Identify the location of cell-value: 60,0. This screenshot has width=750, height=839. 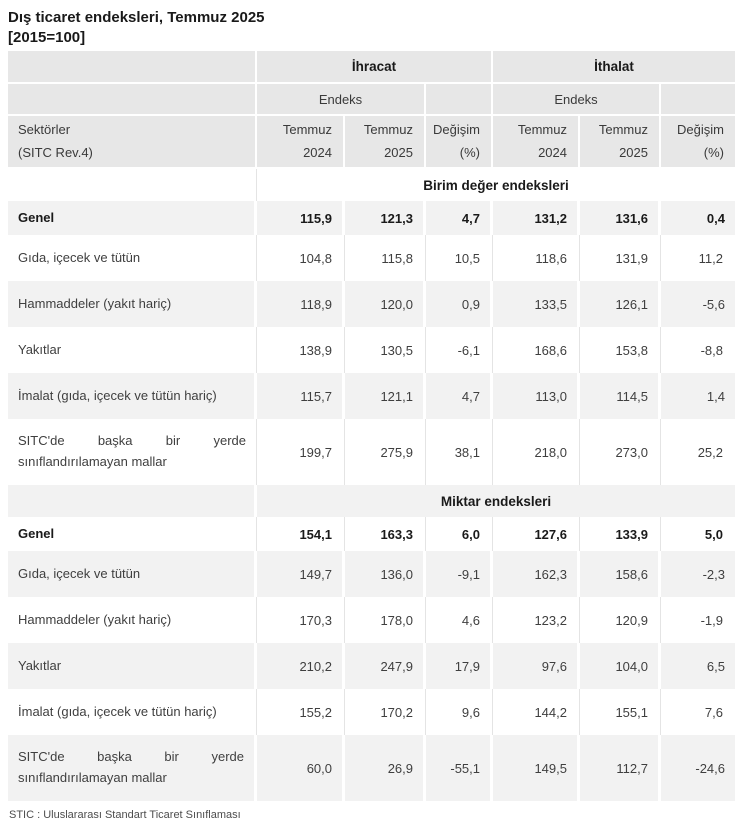
(301, 768).